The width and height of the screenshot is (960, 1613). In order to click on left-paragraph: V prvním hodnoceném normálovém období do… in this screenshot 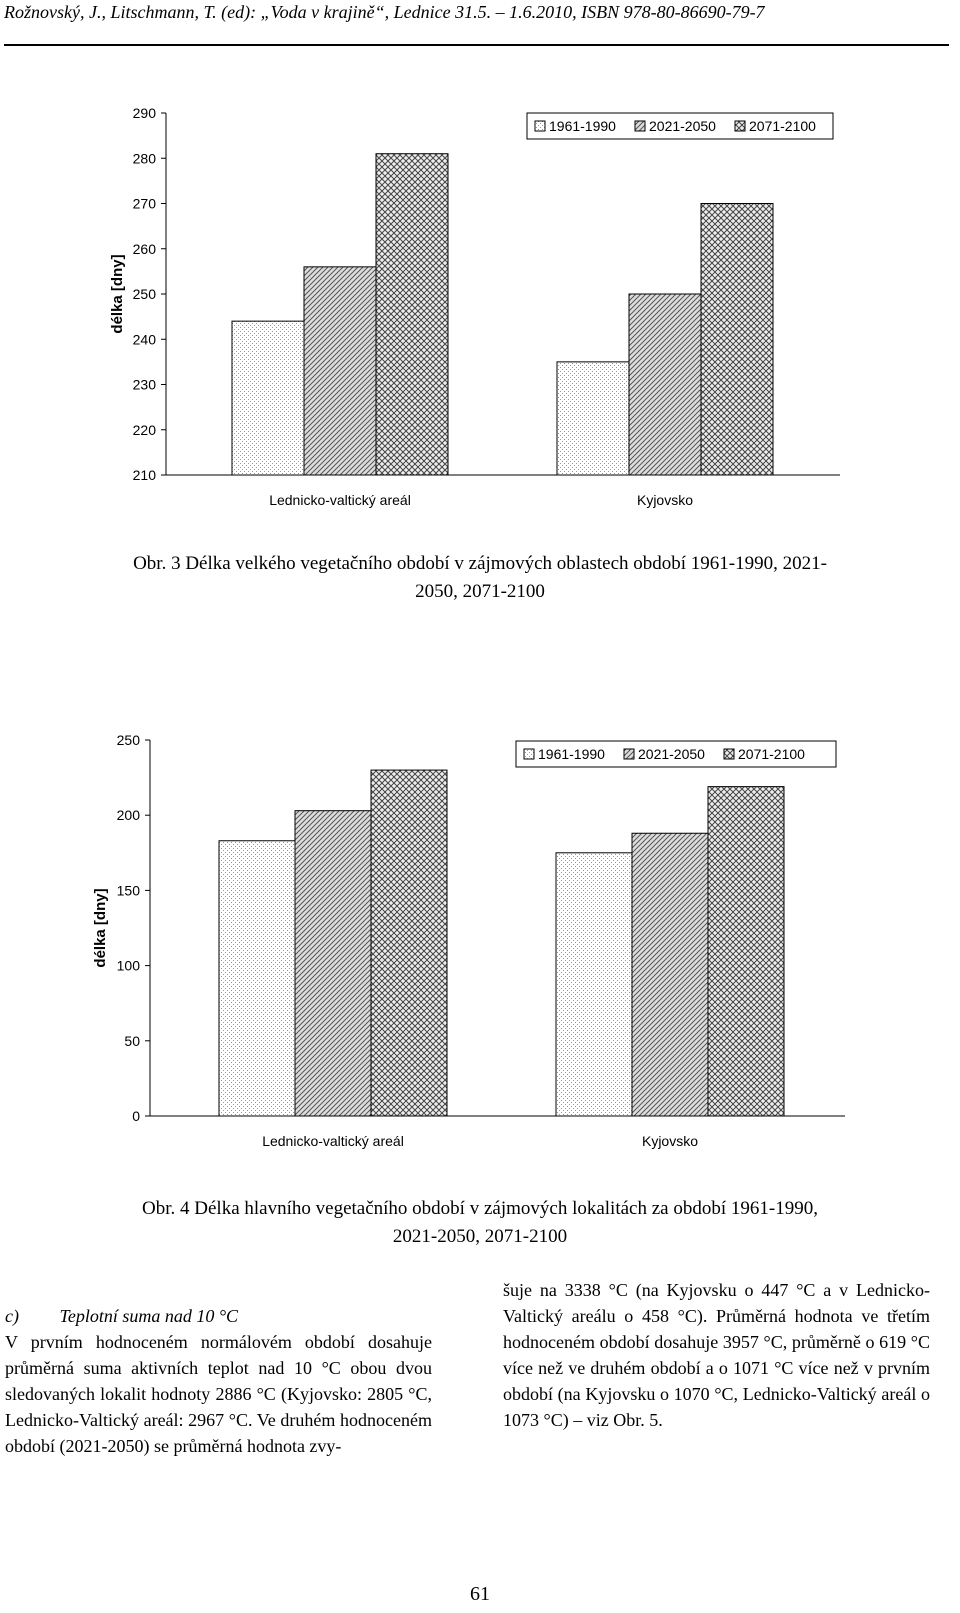, I will do `click(218, 1394)`.